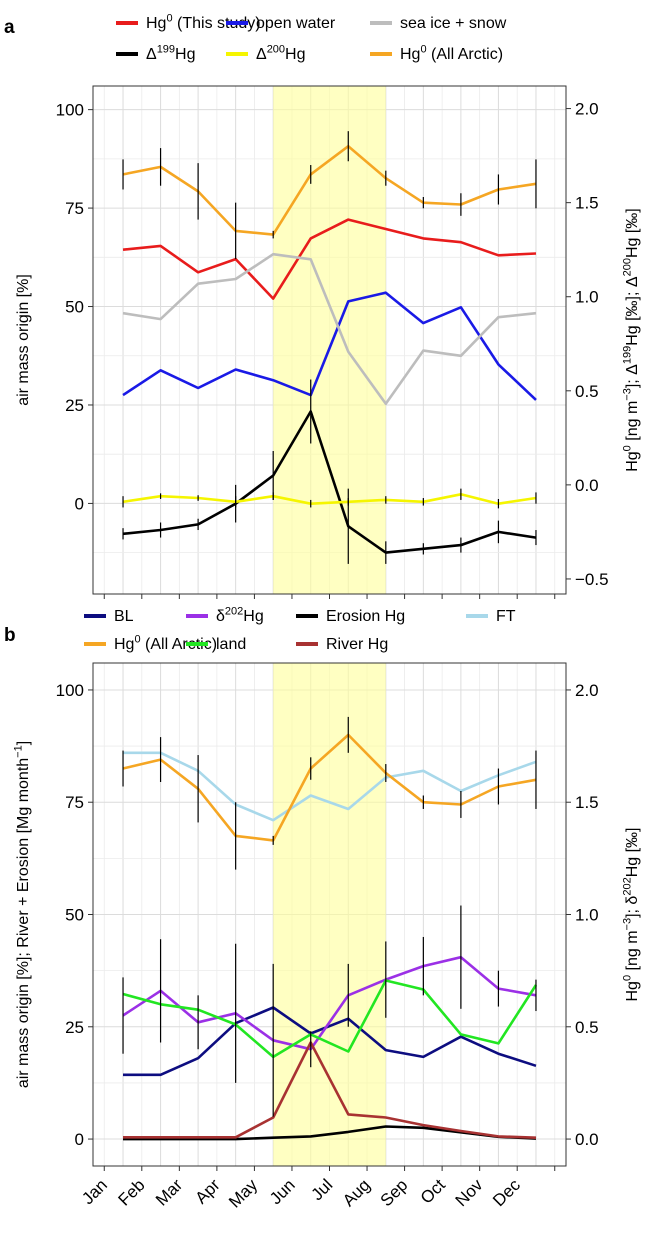 The image size is (652, 1241). I want to click on series-line-hg-this-study, so click(329, 259).